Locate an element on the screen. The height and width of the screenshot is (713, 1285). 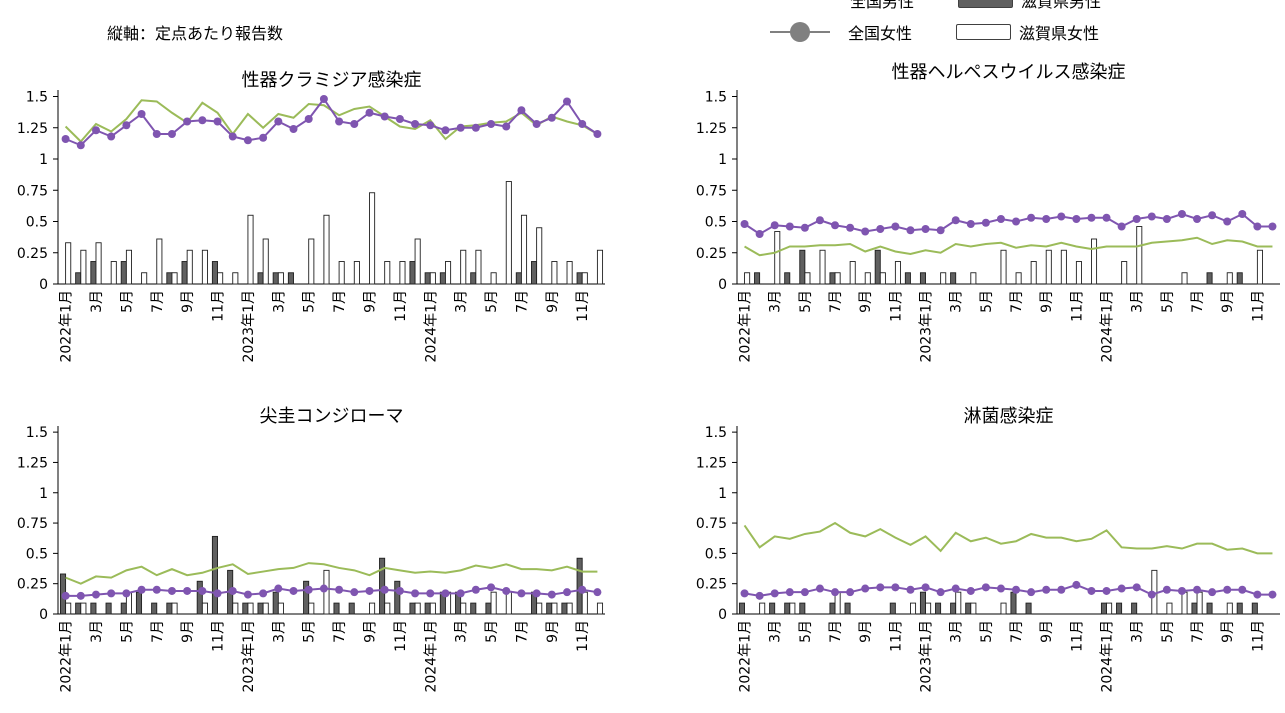
y-tick-label: 0.25 is located at coordinates (32, 254).